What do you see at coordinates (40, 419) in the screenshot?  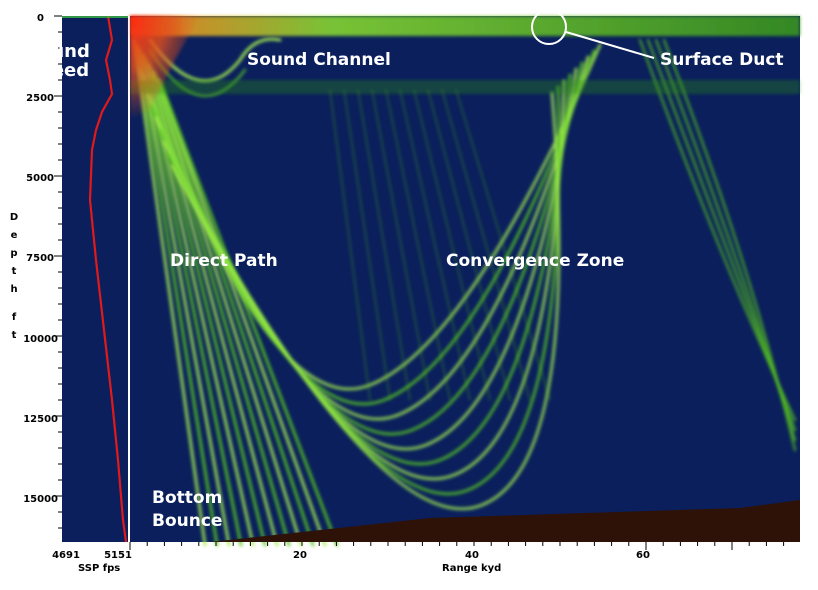 I see `depth-tick-label: 12500` at bounding box center [40, 419].